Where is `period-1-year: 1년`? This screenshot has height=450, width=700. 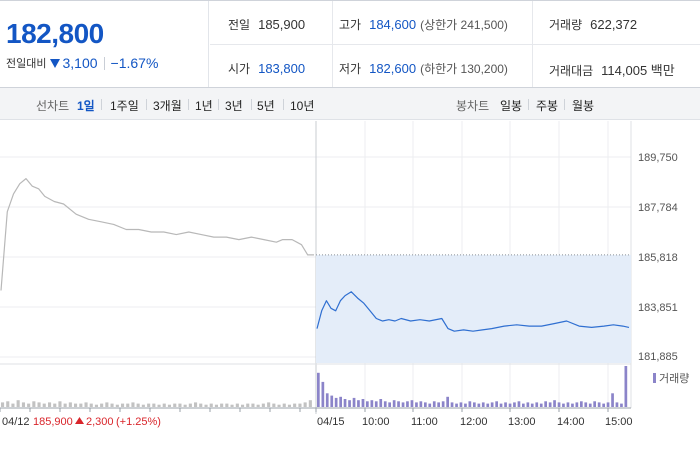 period-1-year: 1년 is located at coordinates (204, 106).